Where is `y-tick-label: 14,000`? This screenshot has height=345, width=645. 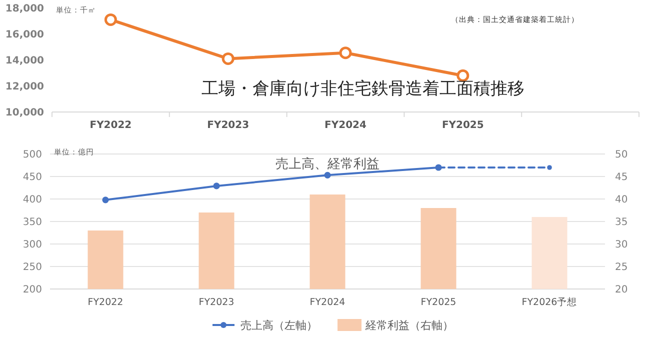 y-tick-label: 14,000 is located at coordinates (24, 61).